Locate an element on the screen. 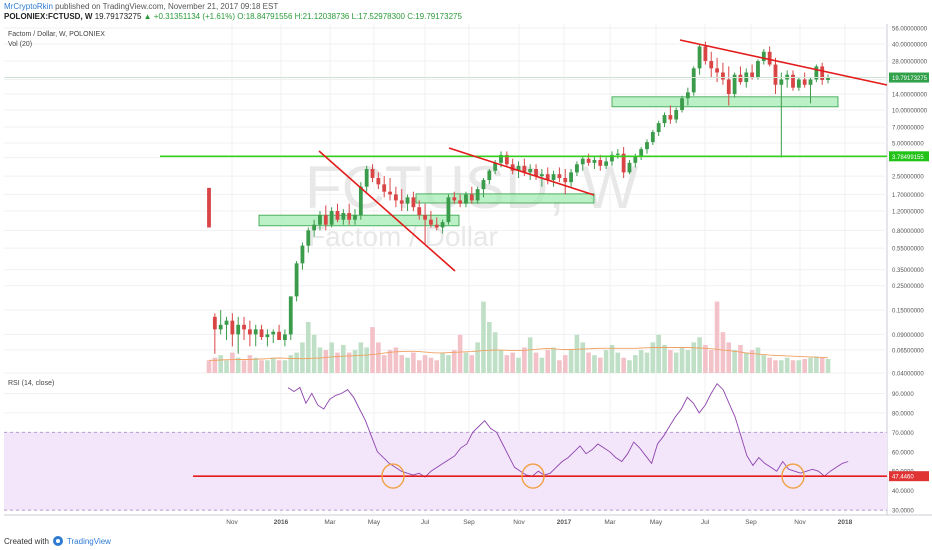 Image resolution: width=932 pixels, height=550 pixels. footer: Created with TradingView is located at coordinates (57, 541).